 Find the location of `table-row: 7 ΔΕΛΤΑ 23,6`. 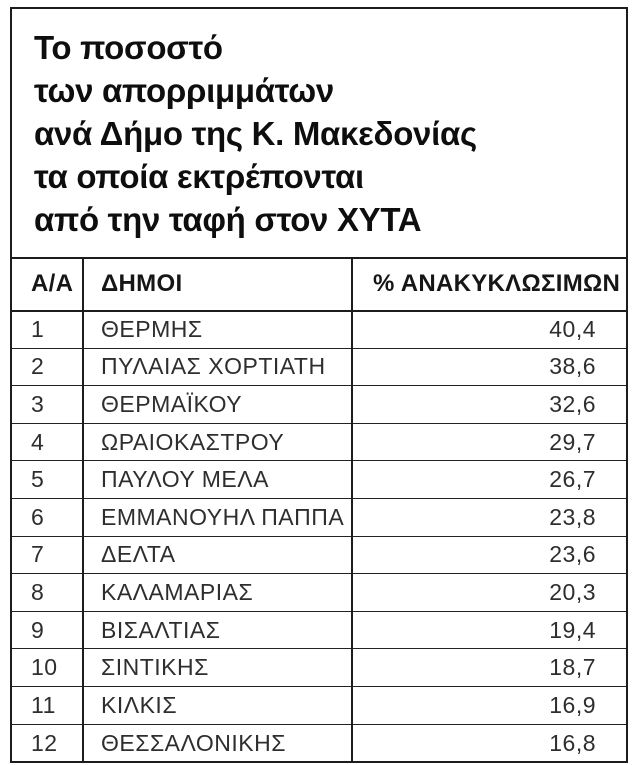

table-row: 7 ΔΕΛΤΑ 23,6 is located at coordinates (319, 554).